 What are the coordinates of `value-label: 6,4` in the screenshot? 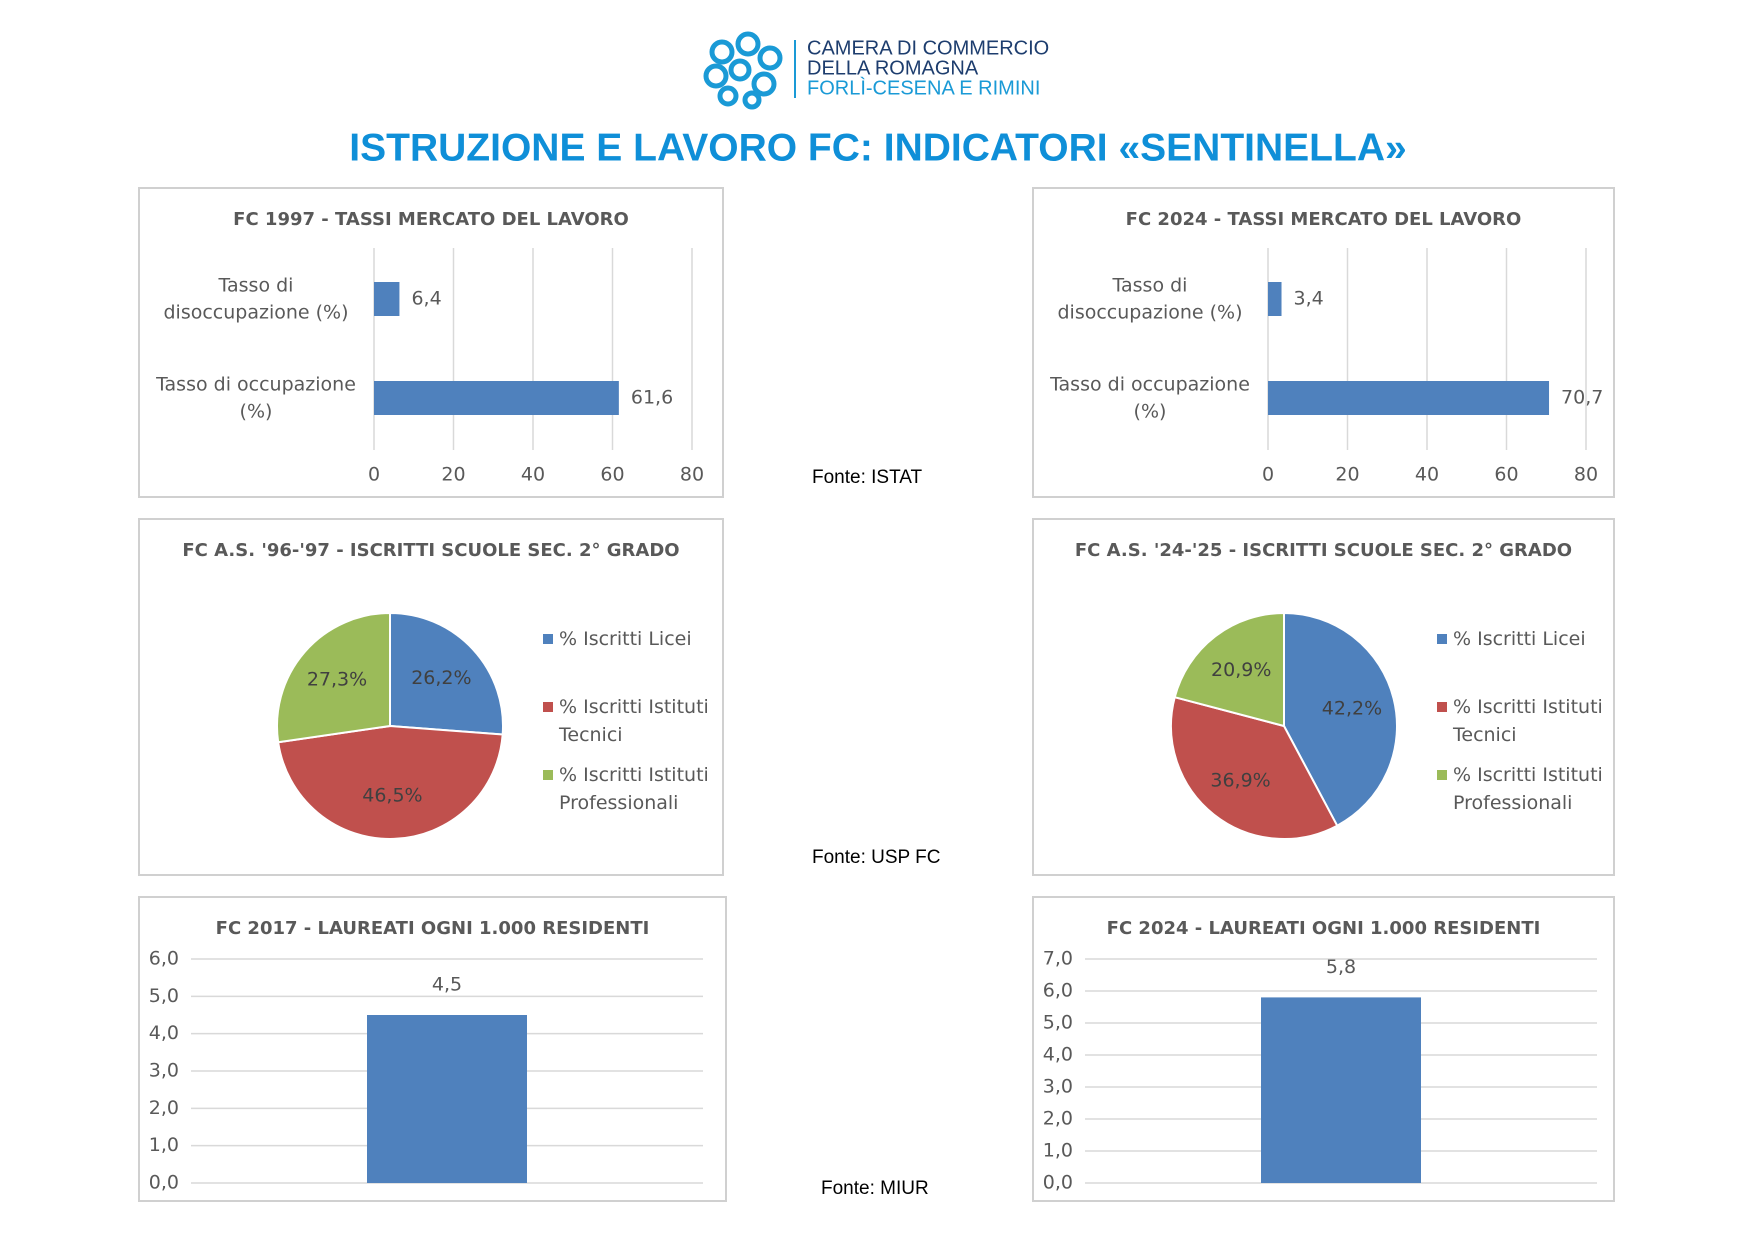 It's located at (426, 299).